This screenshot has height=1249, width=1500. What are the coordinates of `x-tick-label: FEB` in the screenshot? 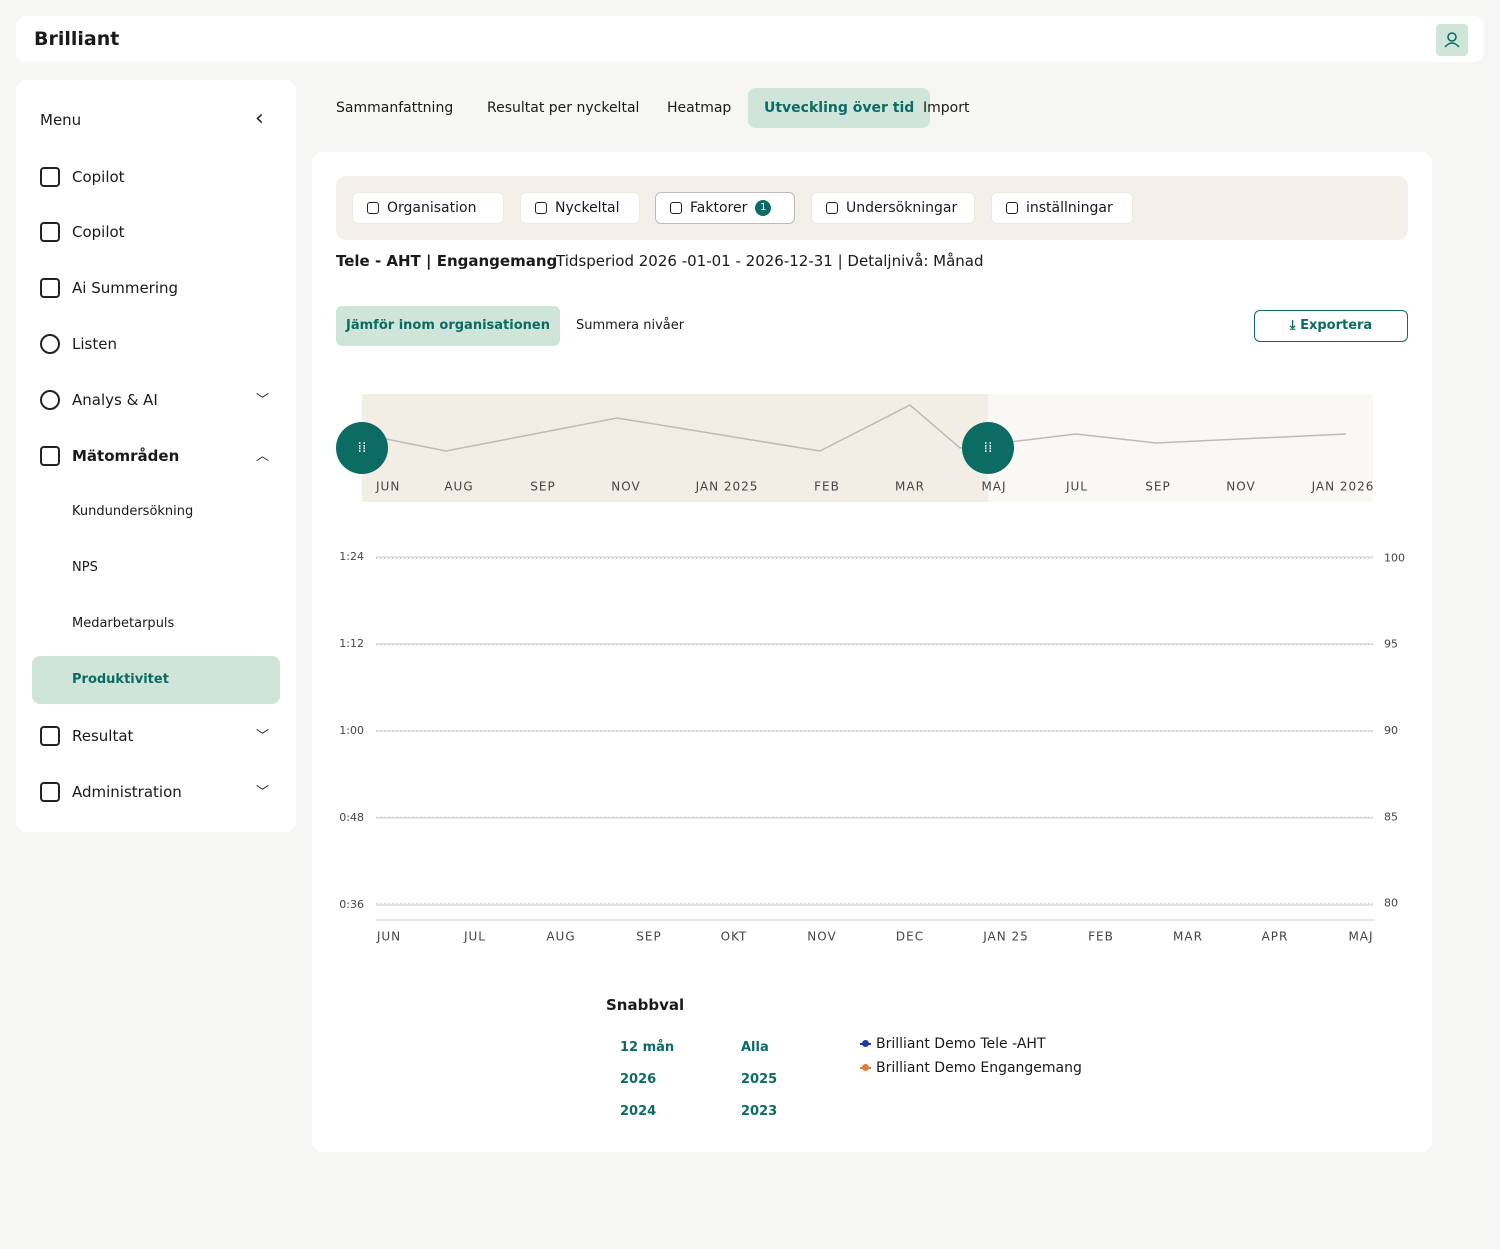 It's located at (1101, 937).